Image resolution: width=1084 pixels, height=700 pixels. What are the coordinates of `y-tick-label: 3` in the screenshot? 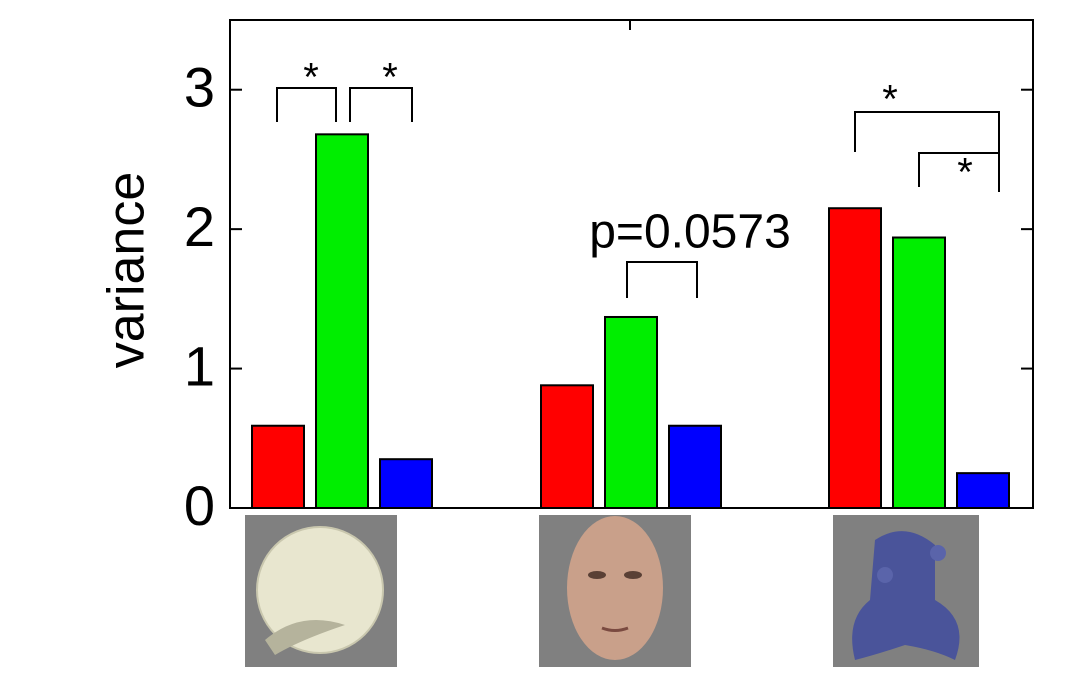 It's located at (199, 87).